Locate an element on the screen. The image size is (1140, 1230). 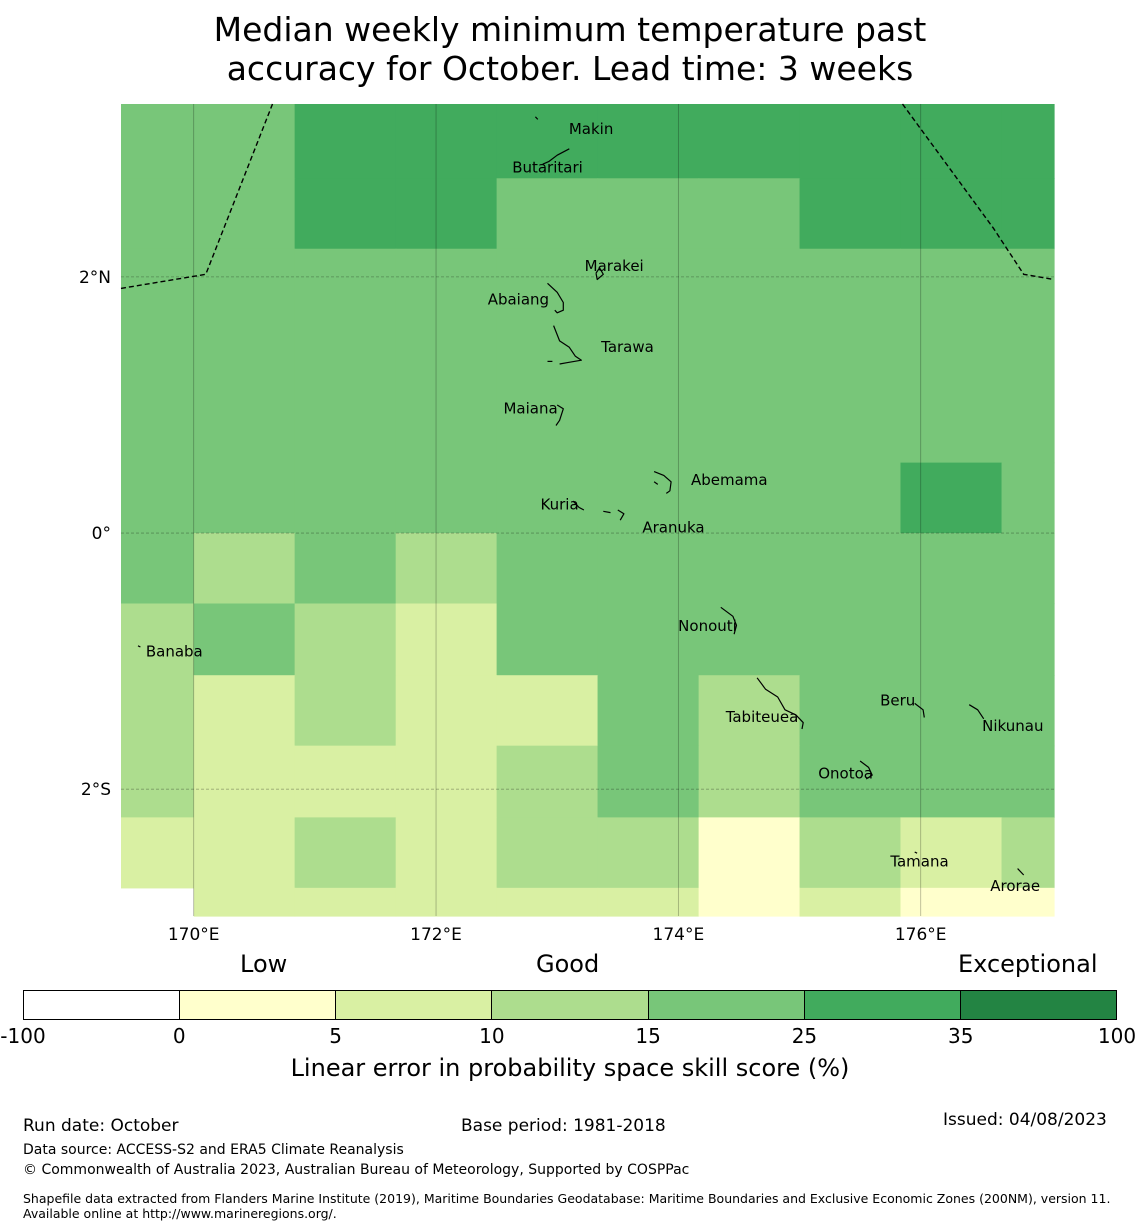
colorbar-label-good: Good is located at coordinates (568, 964).